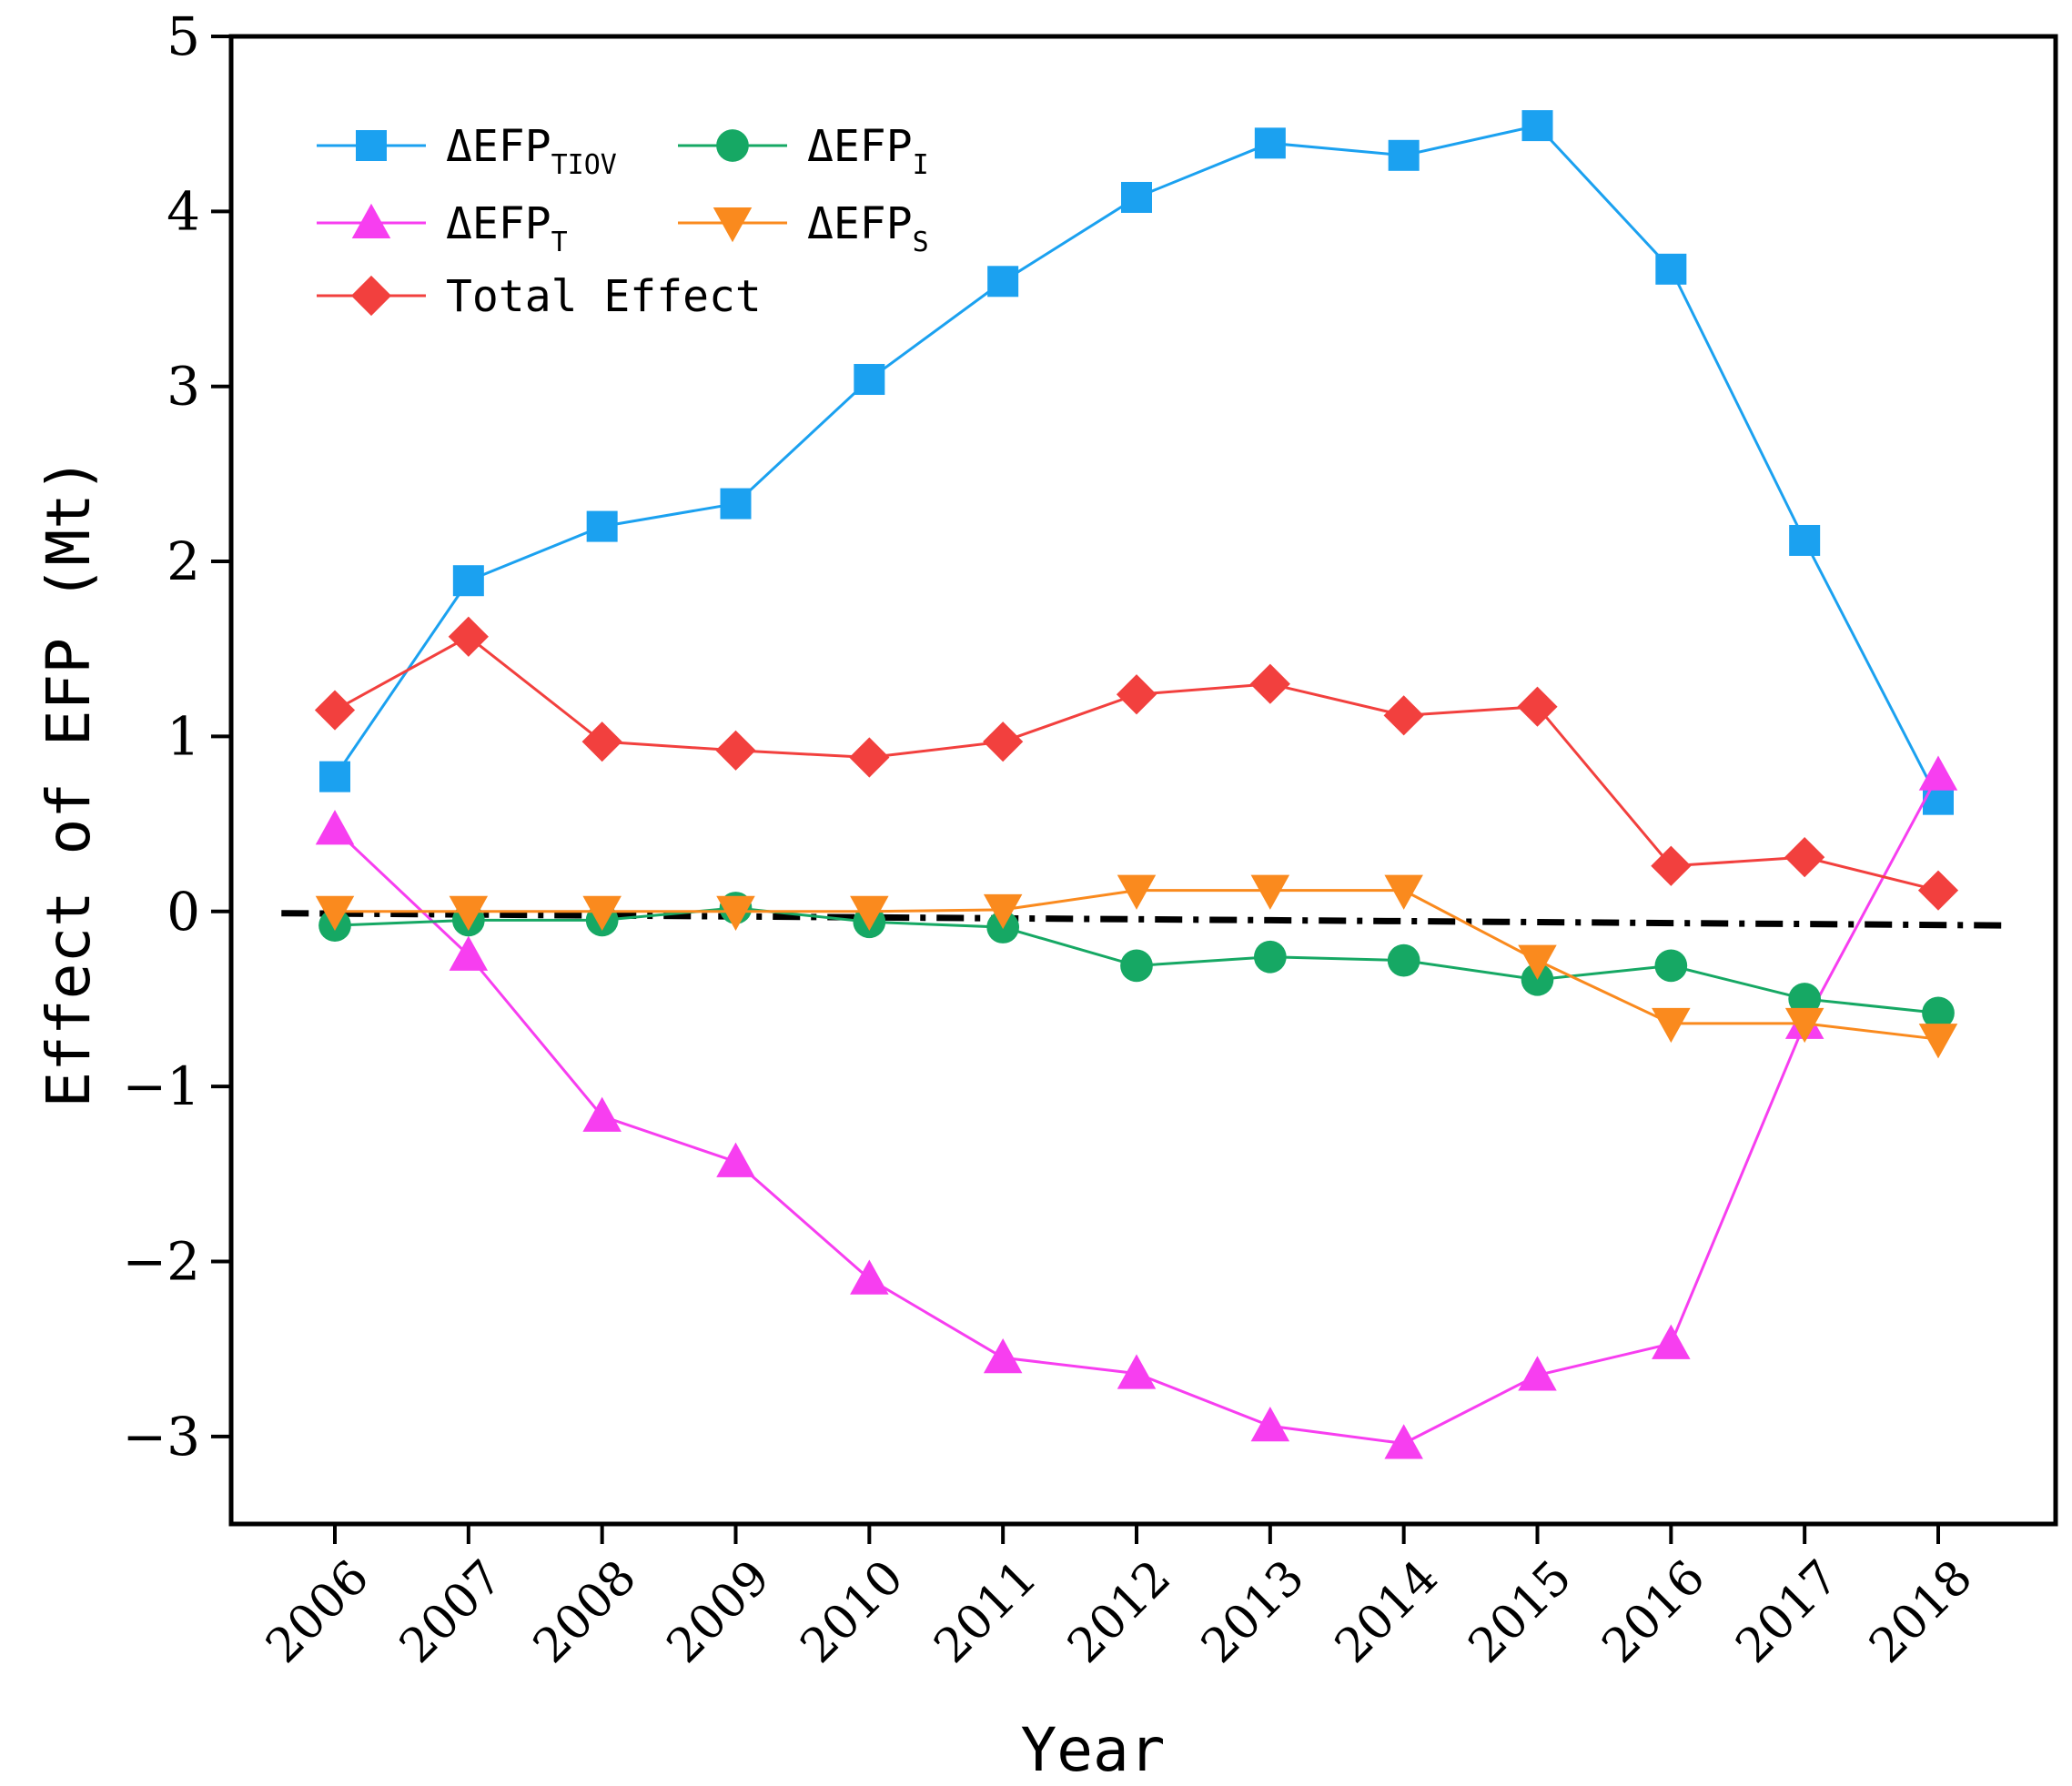  Describe the element at coordinates (162, 1261) in the screenshot. I see `y-tick-label: −2` at that location.